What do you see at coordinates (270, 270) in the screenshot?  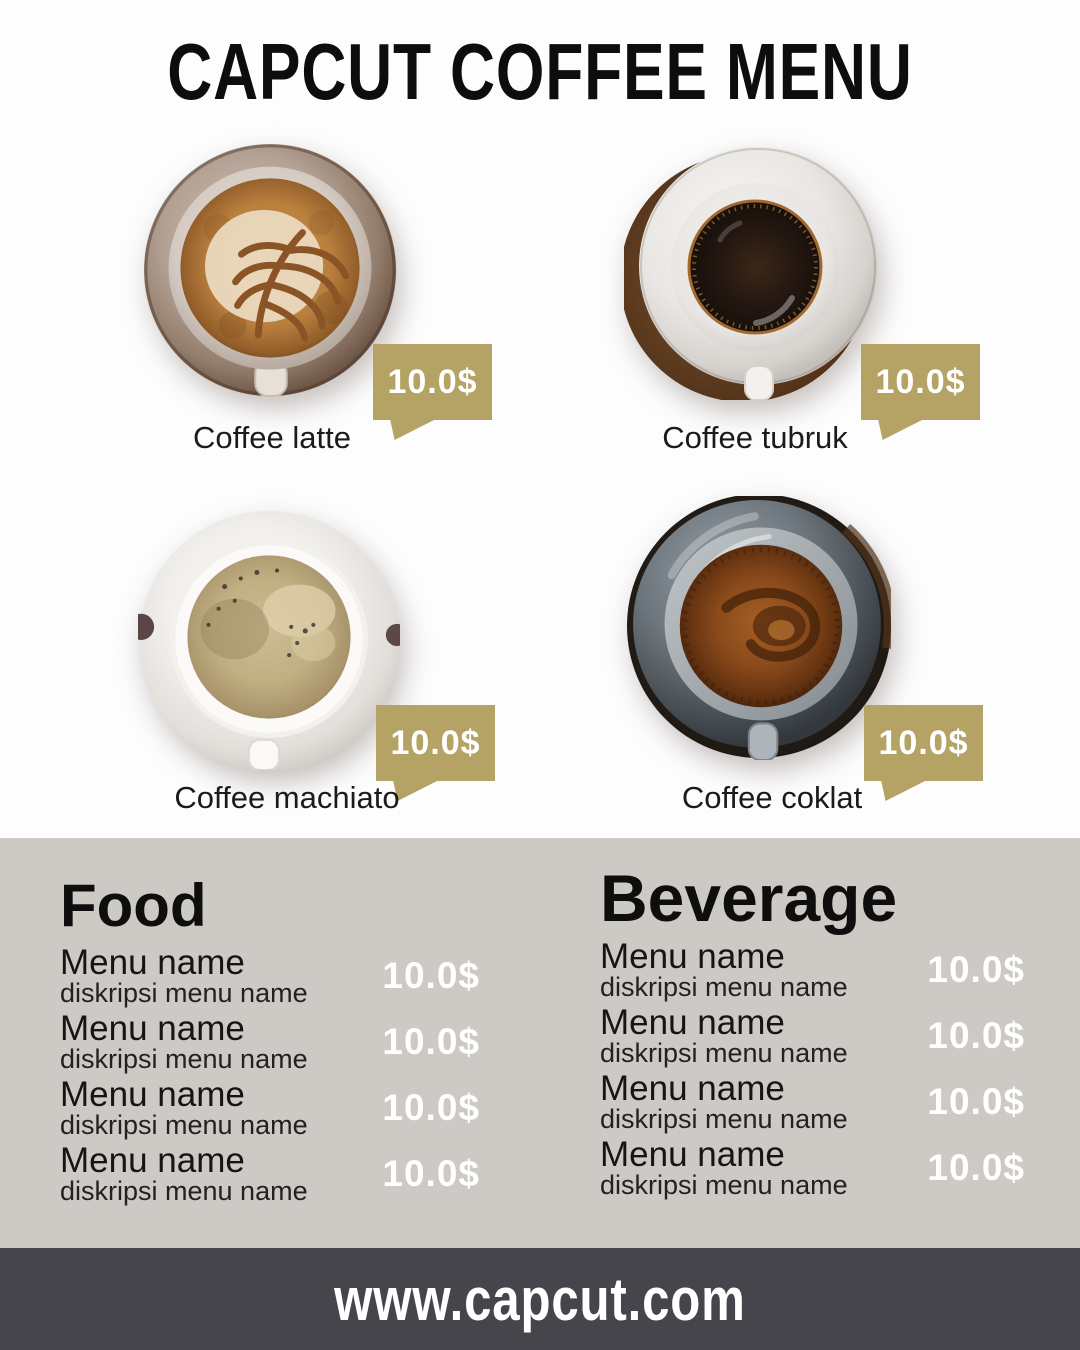 I see `coffee-latte-photo` at bounding box center [270, 270].